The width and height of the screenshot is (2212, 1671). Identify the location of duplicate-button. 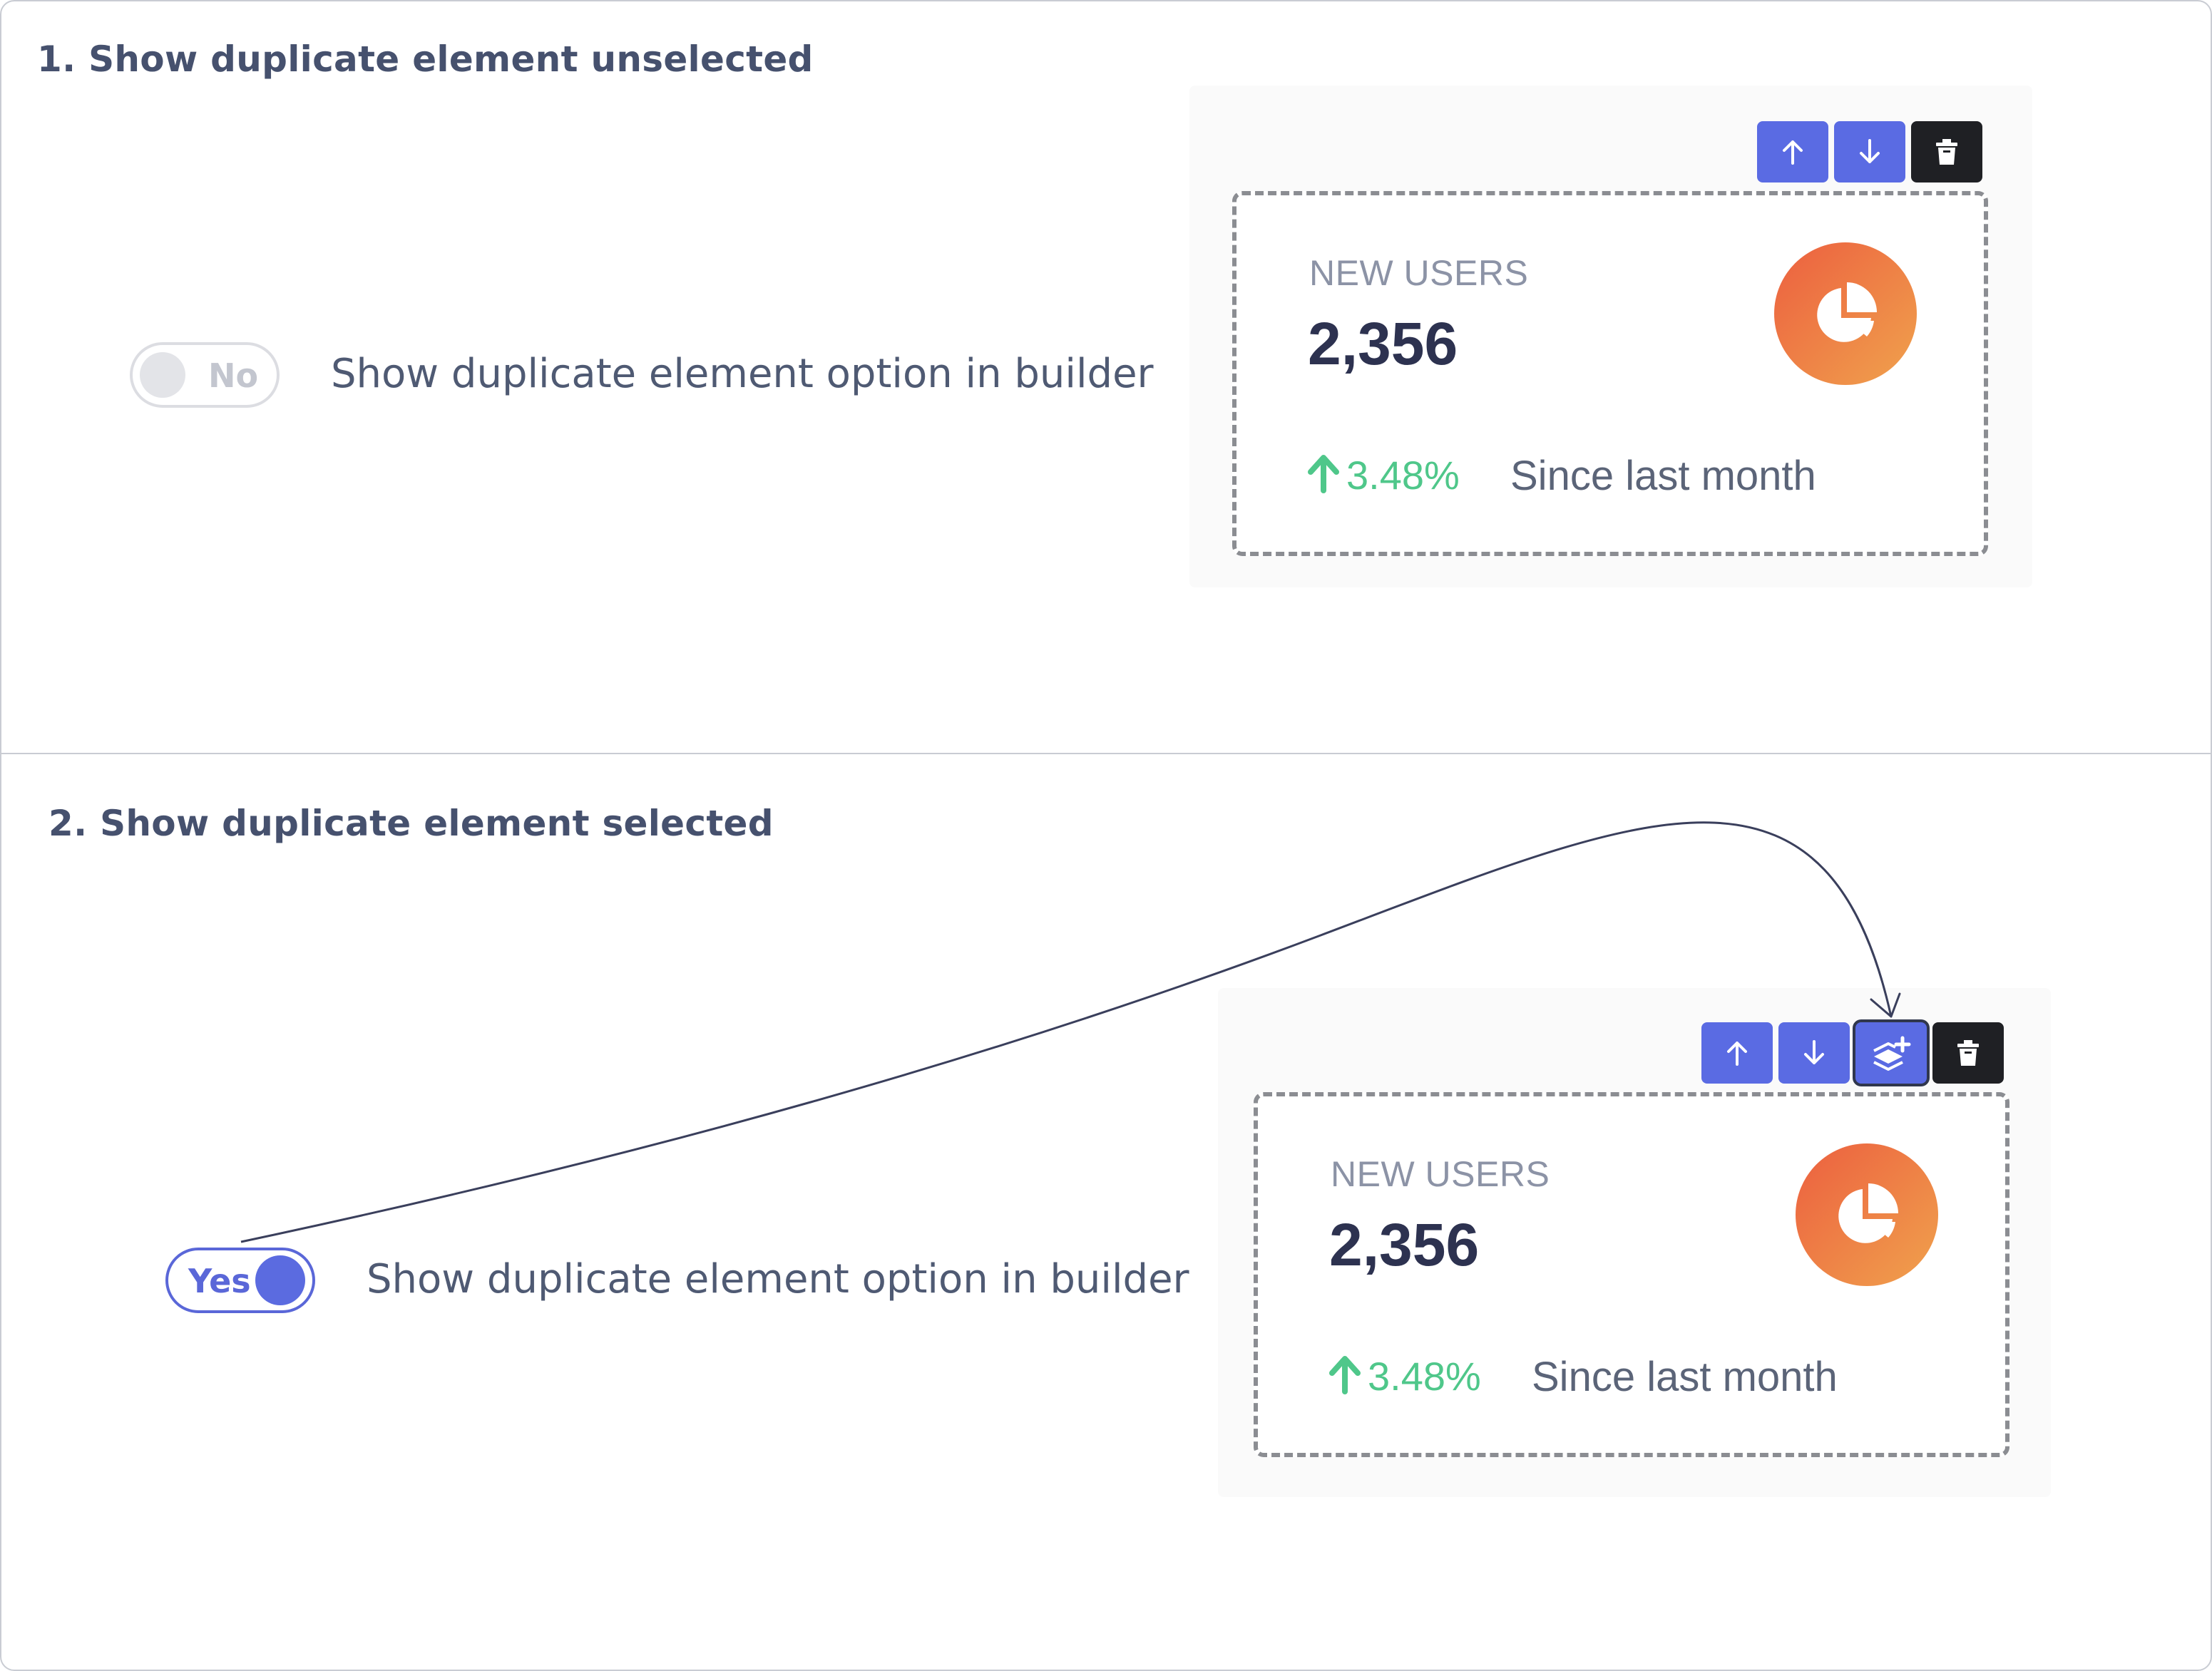
(1891, 1053).